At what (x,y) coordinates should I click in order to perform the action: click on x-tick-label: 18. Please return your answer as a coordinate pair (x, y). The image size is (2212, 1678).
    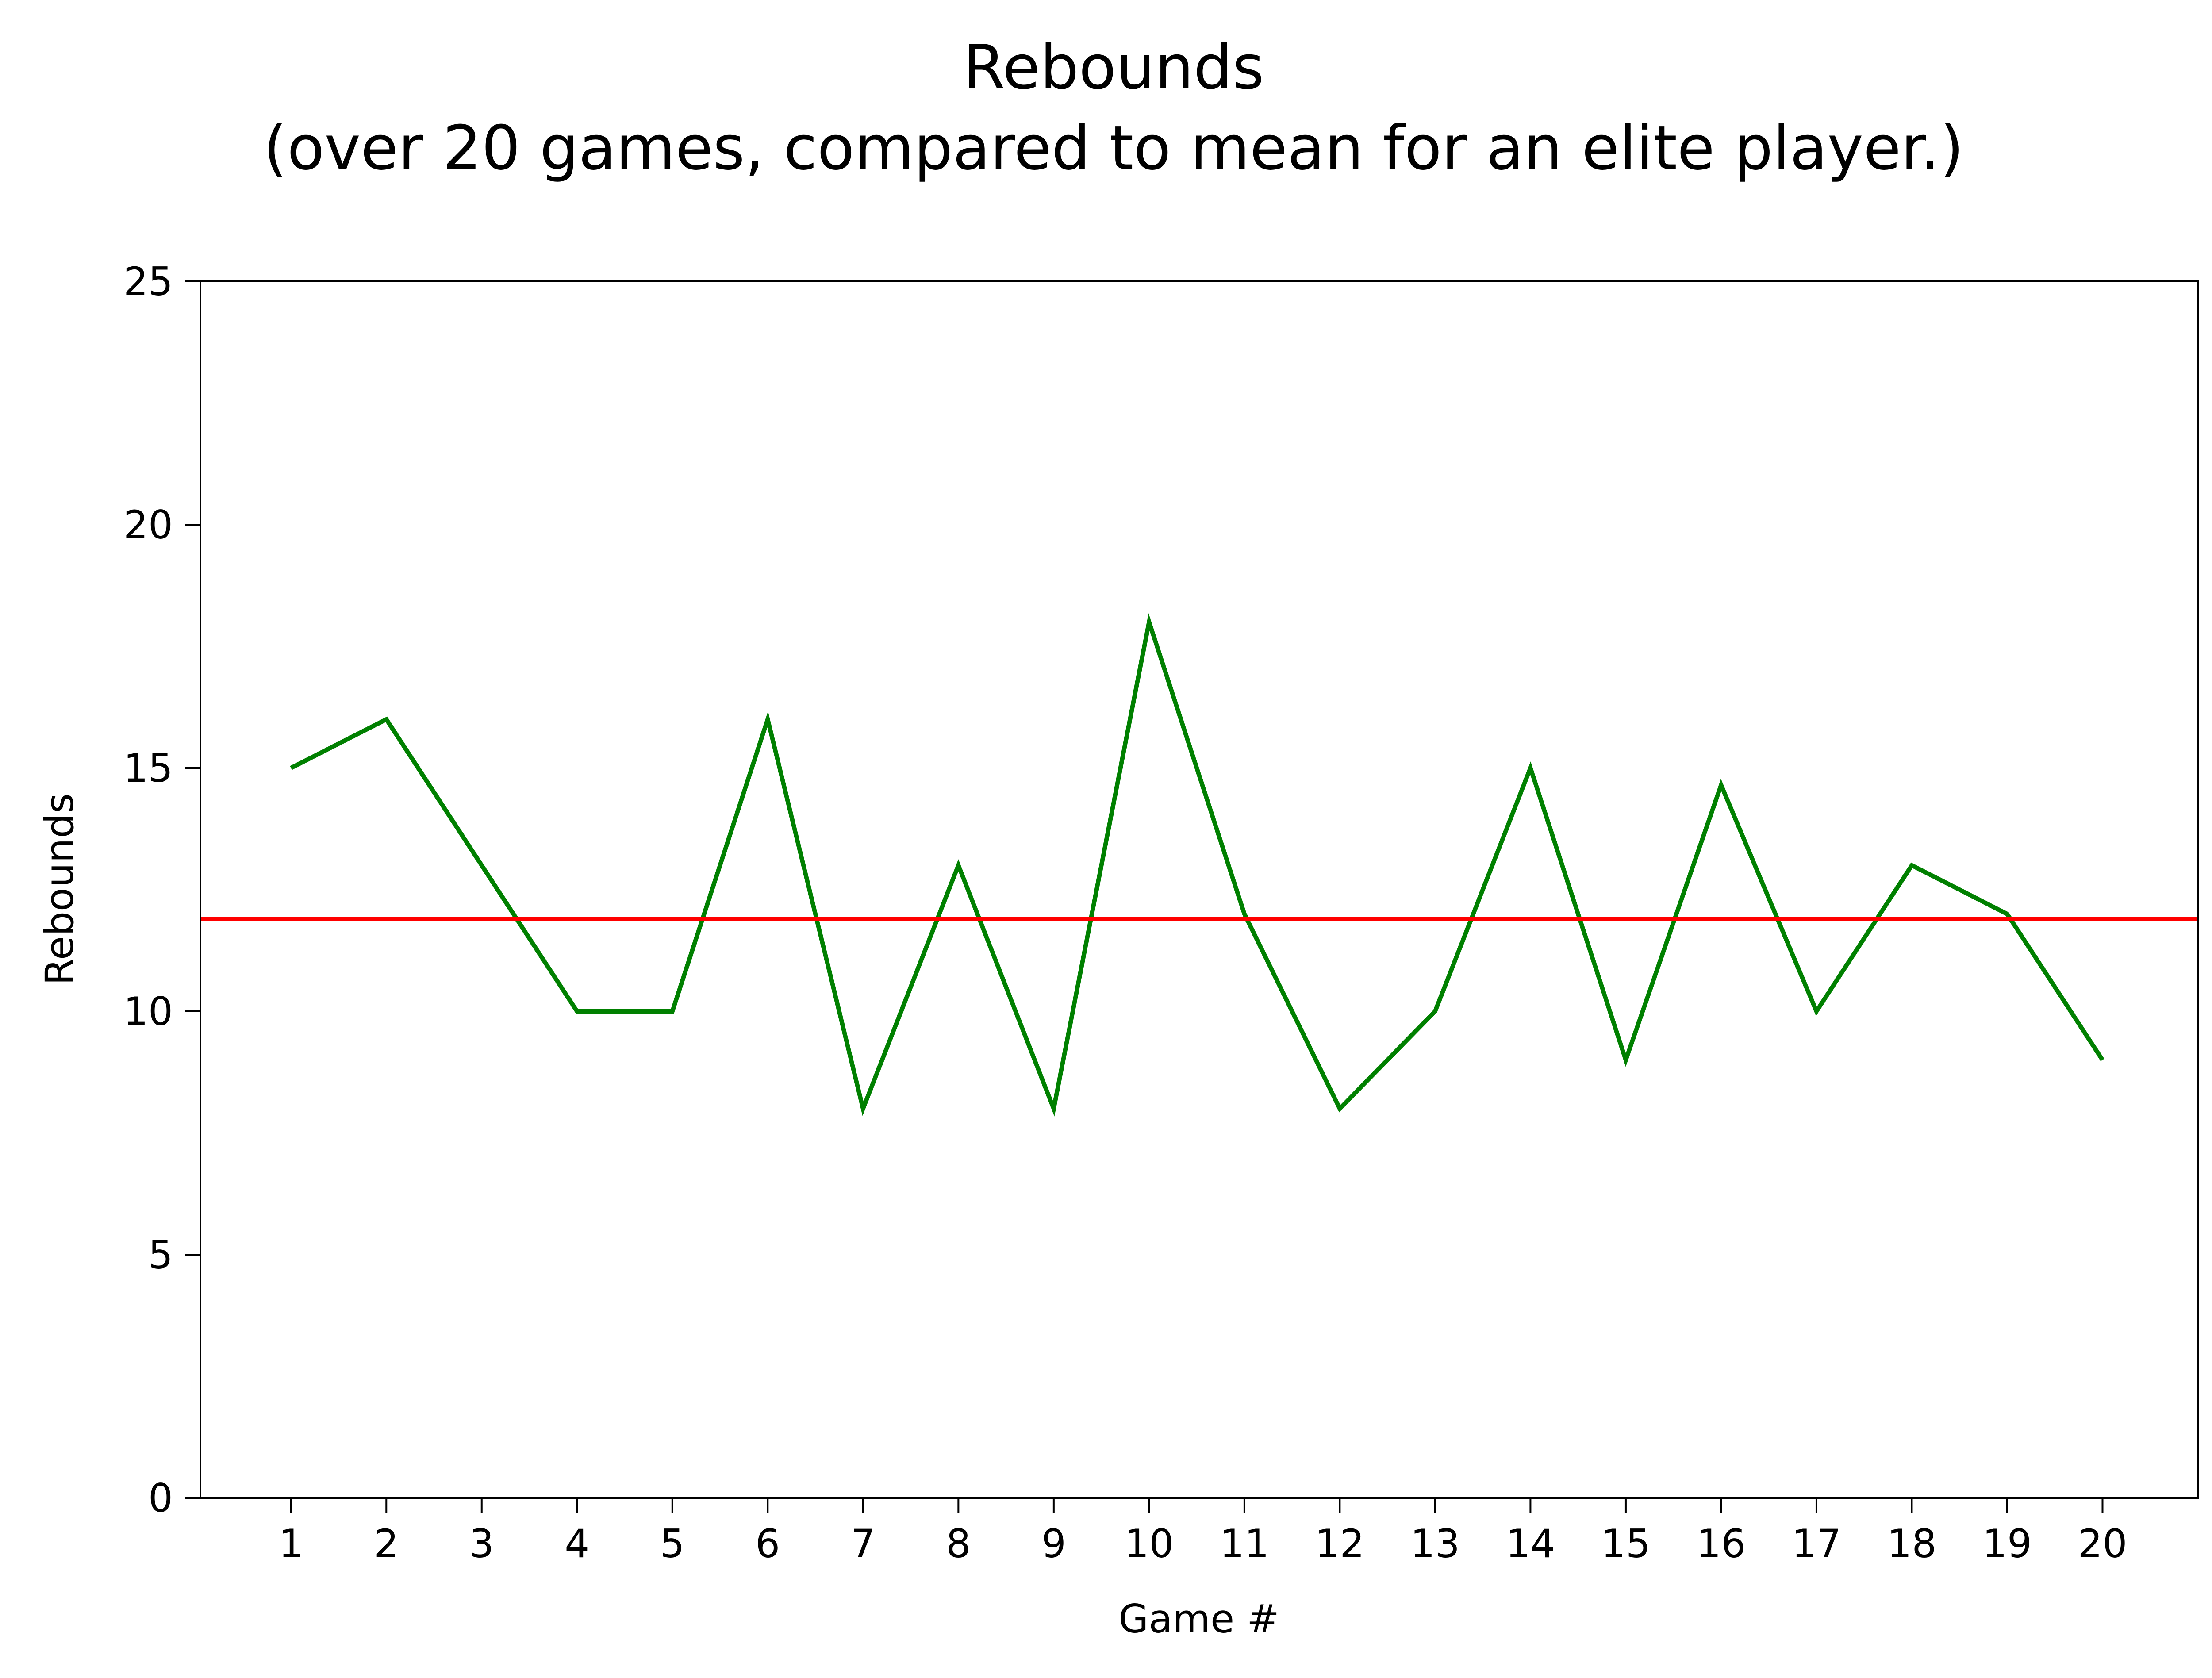
    Looking at the image, I should click on (1912, 1544).